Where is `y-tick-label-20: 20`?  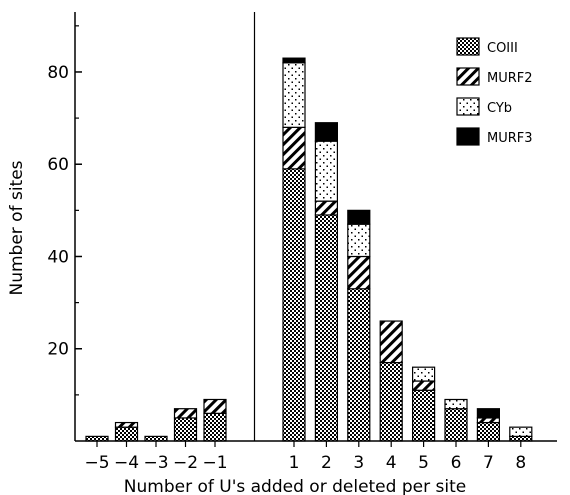 y-tick-label-20: 20 is located at coordinates (58, 350).